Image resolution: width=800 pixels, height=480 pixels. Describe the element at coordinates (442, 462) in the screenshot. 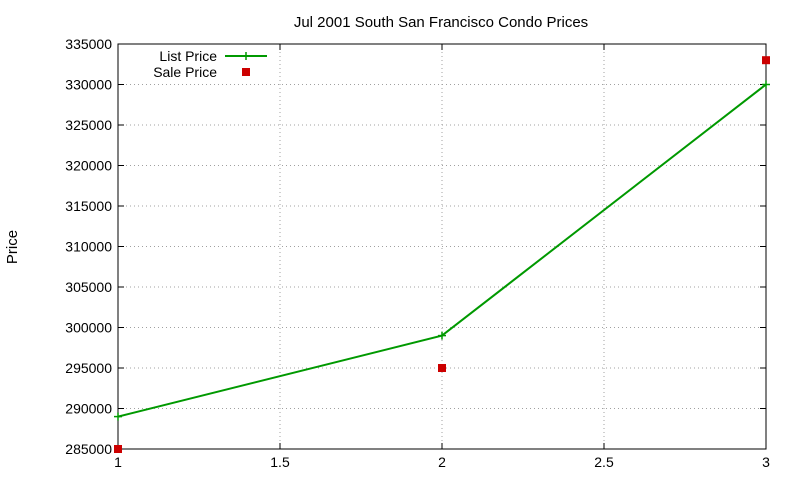

I see `x-tick-label: 2` at that location.